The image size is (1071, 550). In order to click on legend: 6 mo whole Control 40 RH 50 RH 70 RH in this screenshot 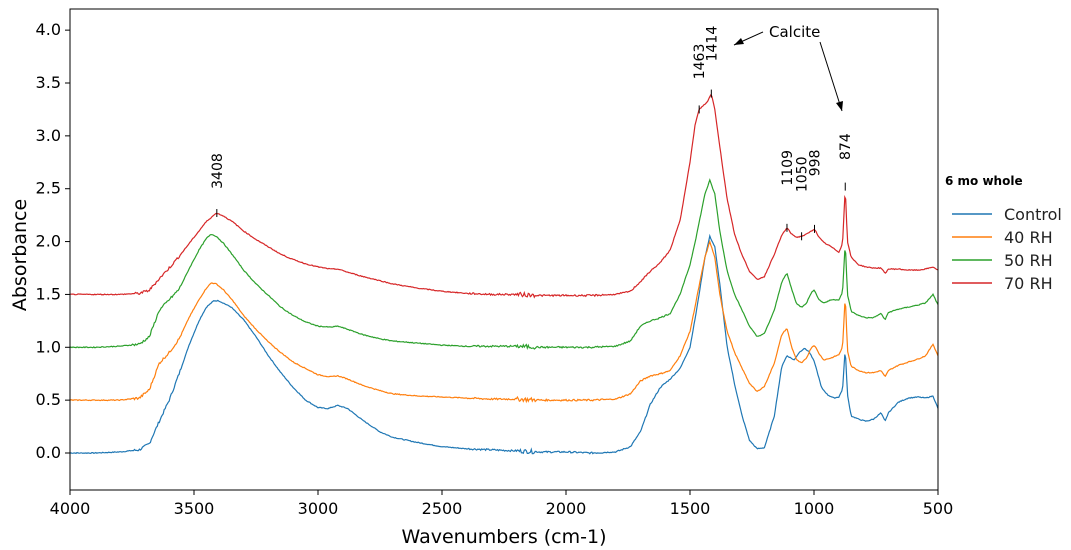, I will do `click(1003, 233)`.